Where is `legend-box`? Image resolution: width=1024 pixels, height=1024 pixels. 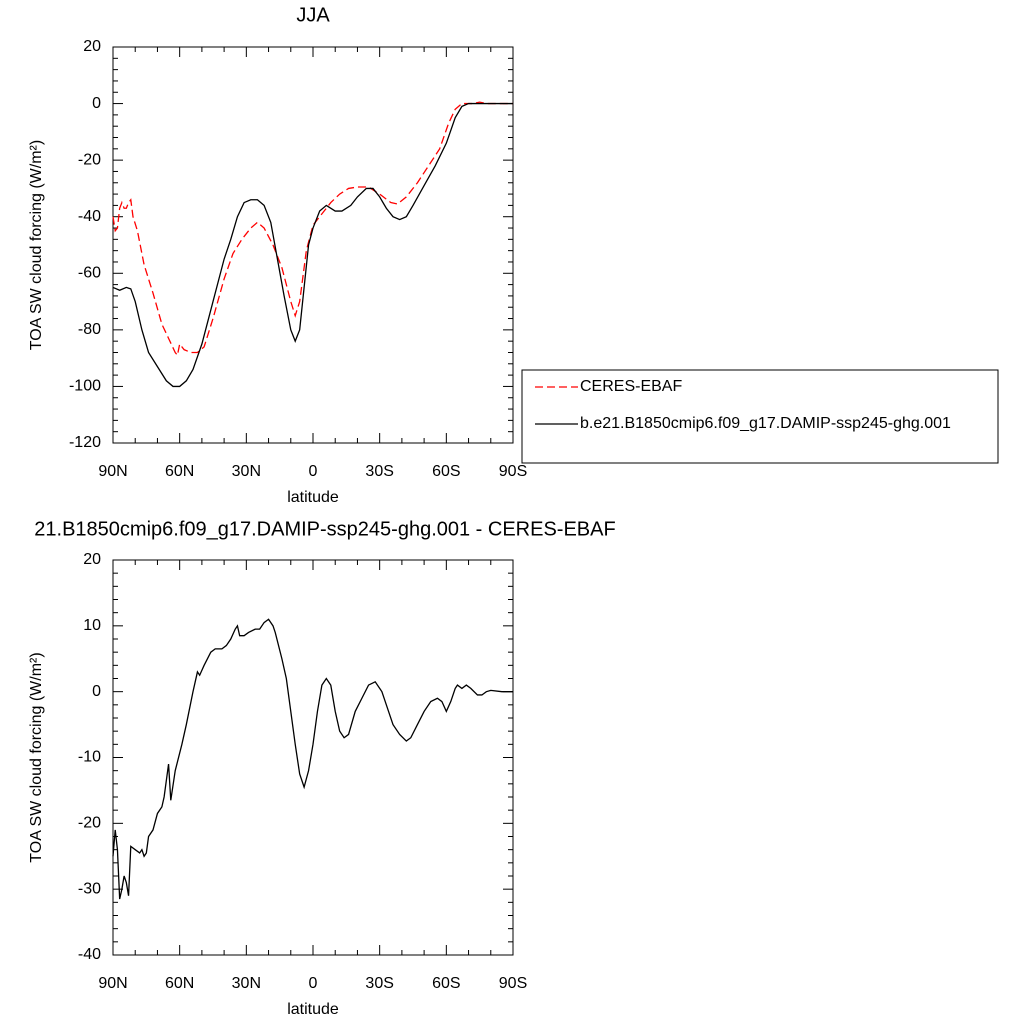 legend-box is located at coordinates (760, 416).